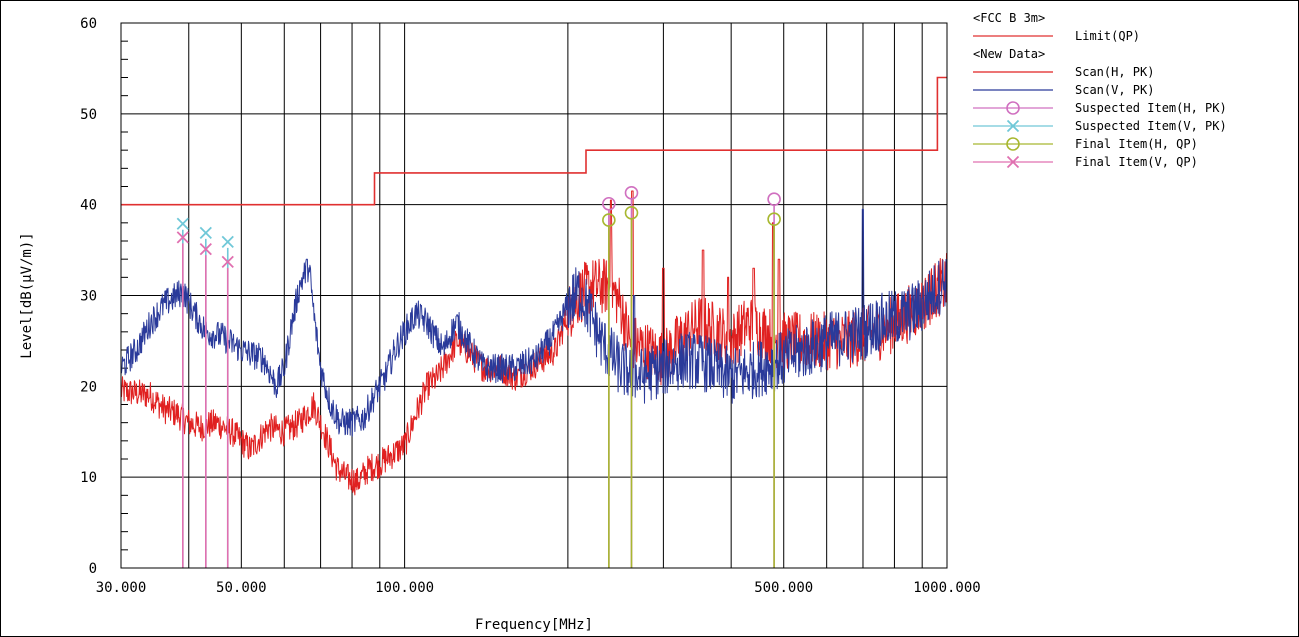 The image size is (1299, 637). What do you see at coordinates (1009, 18) in the screenshot?
I see `legend-header: <FCC B 3m>` at bounding box center [1009, 18].